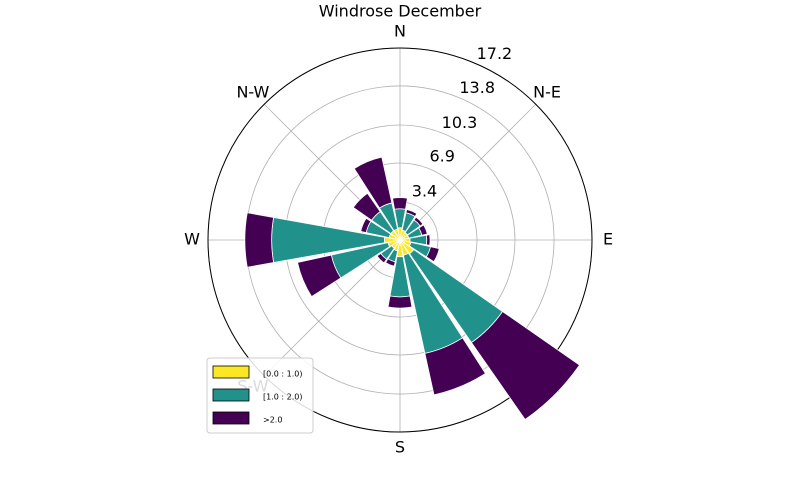  Describe the element at coordinates (547, 91) in the screenshot. I see `direction-label: N-E` at that location.